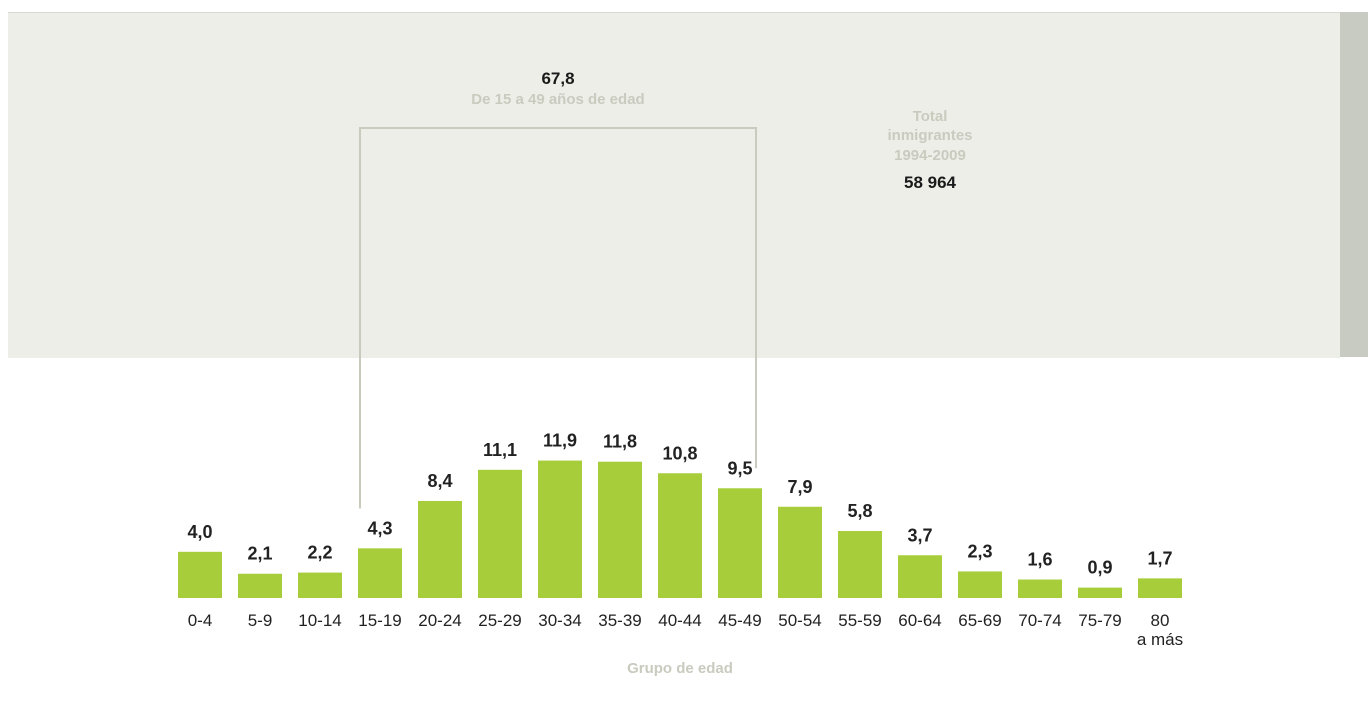  Describe the element at coordinates (679, 620) in the screenshot. I see `x-tick-label: 40-44` at that location.